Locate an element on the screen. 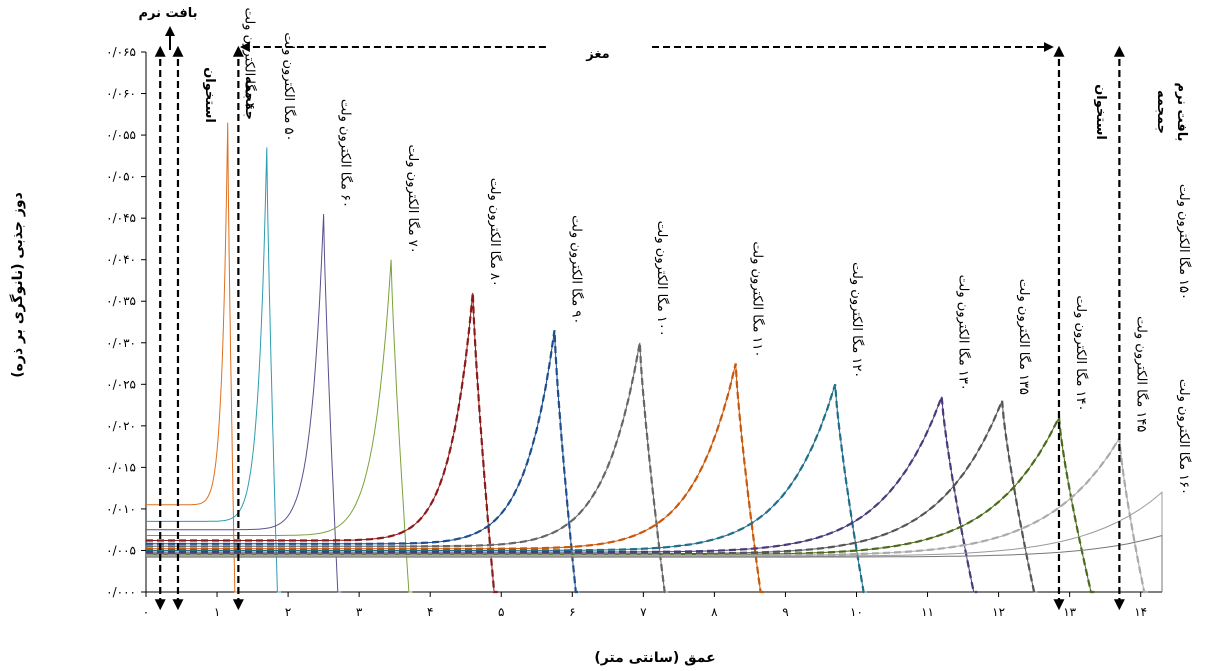 This screenshot has width=1206, height=671. brain-label: مغز is located at coordinates (597, 54).